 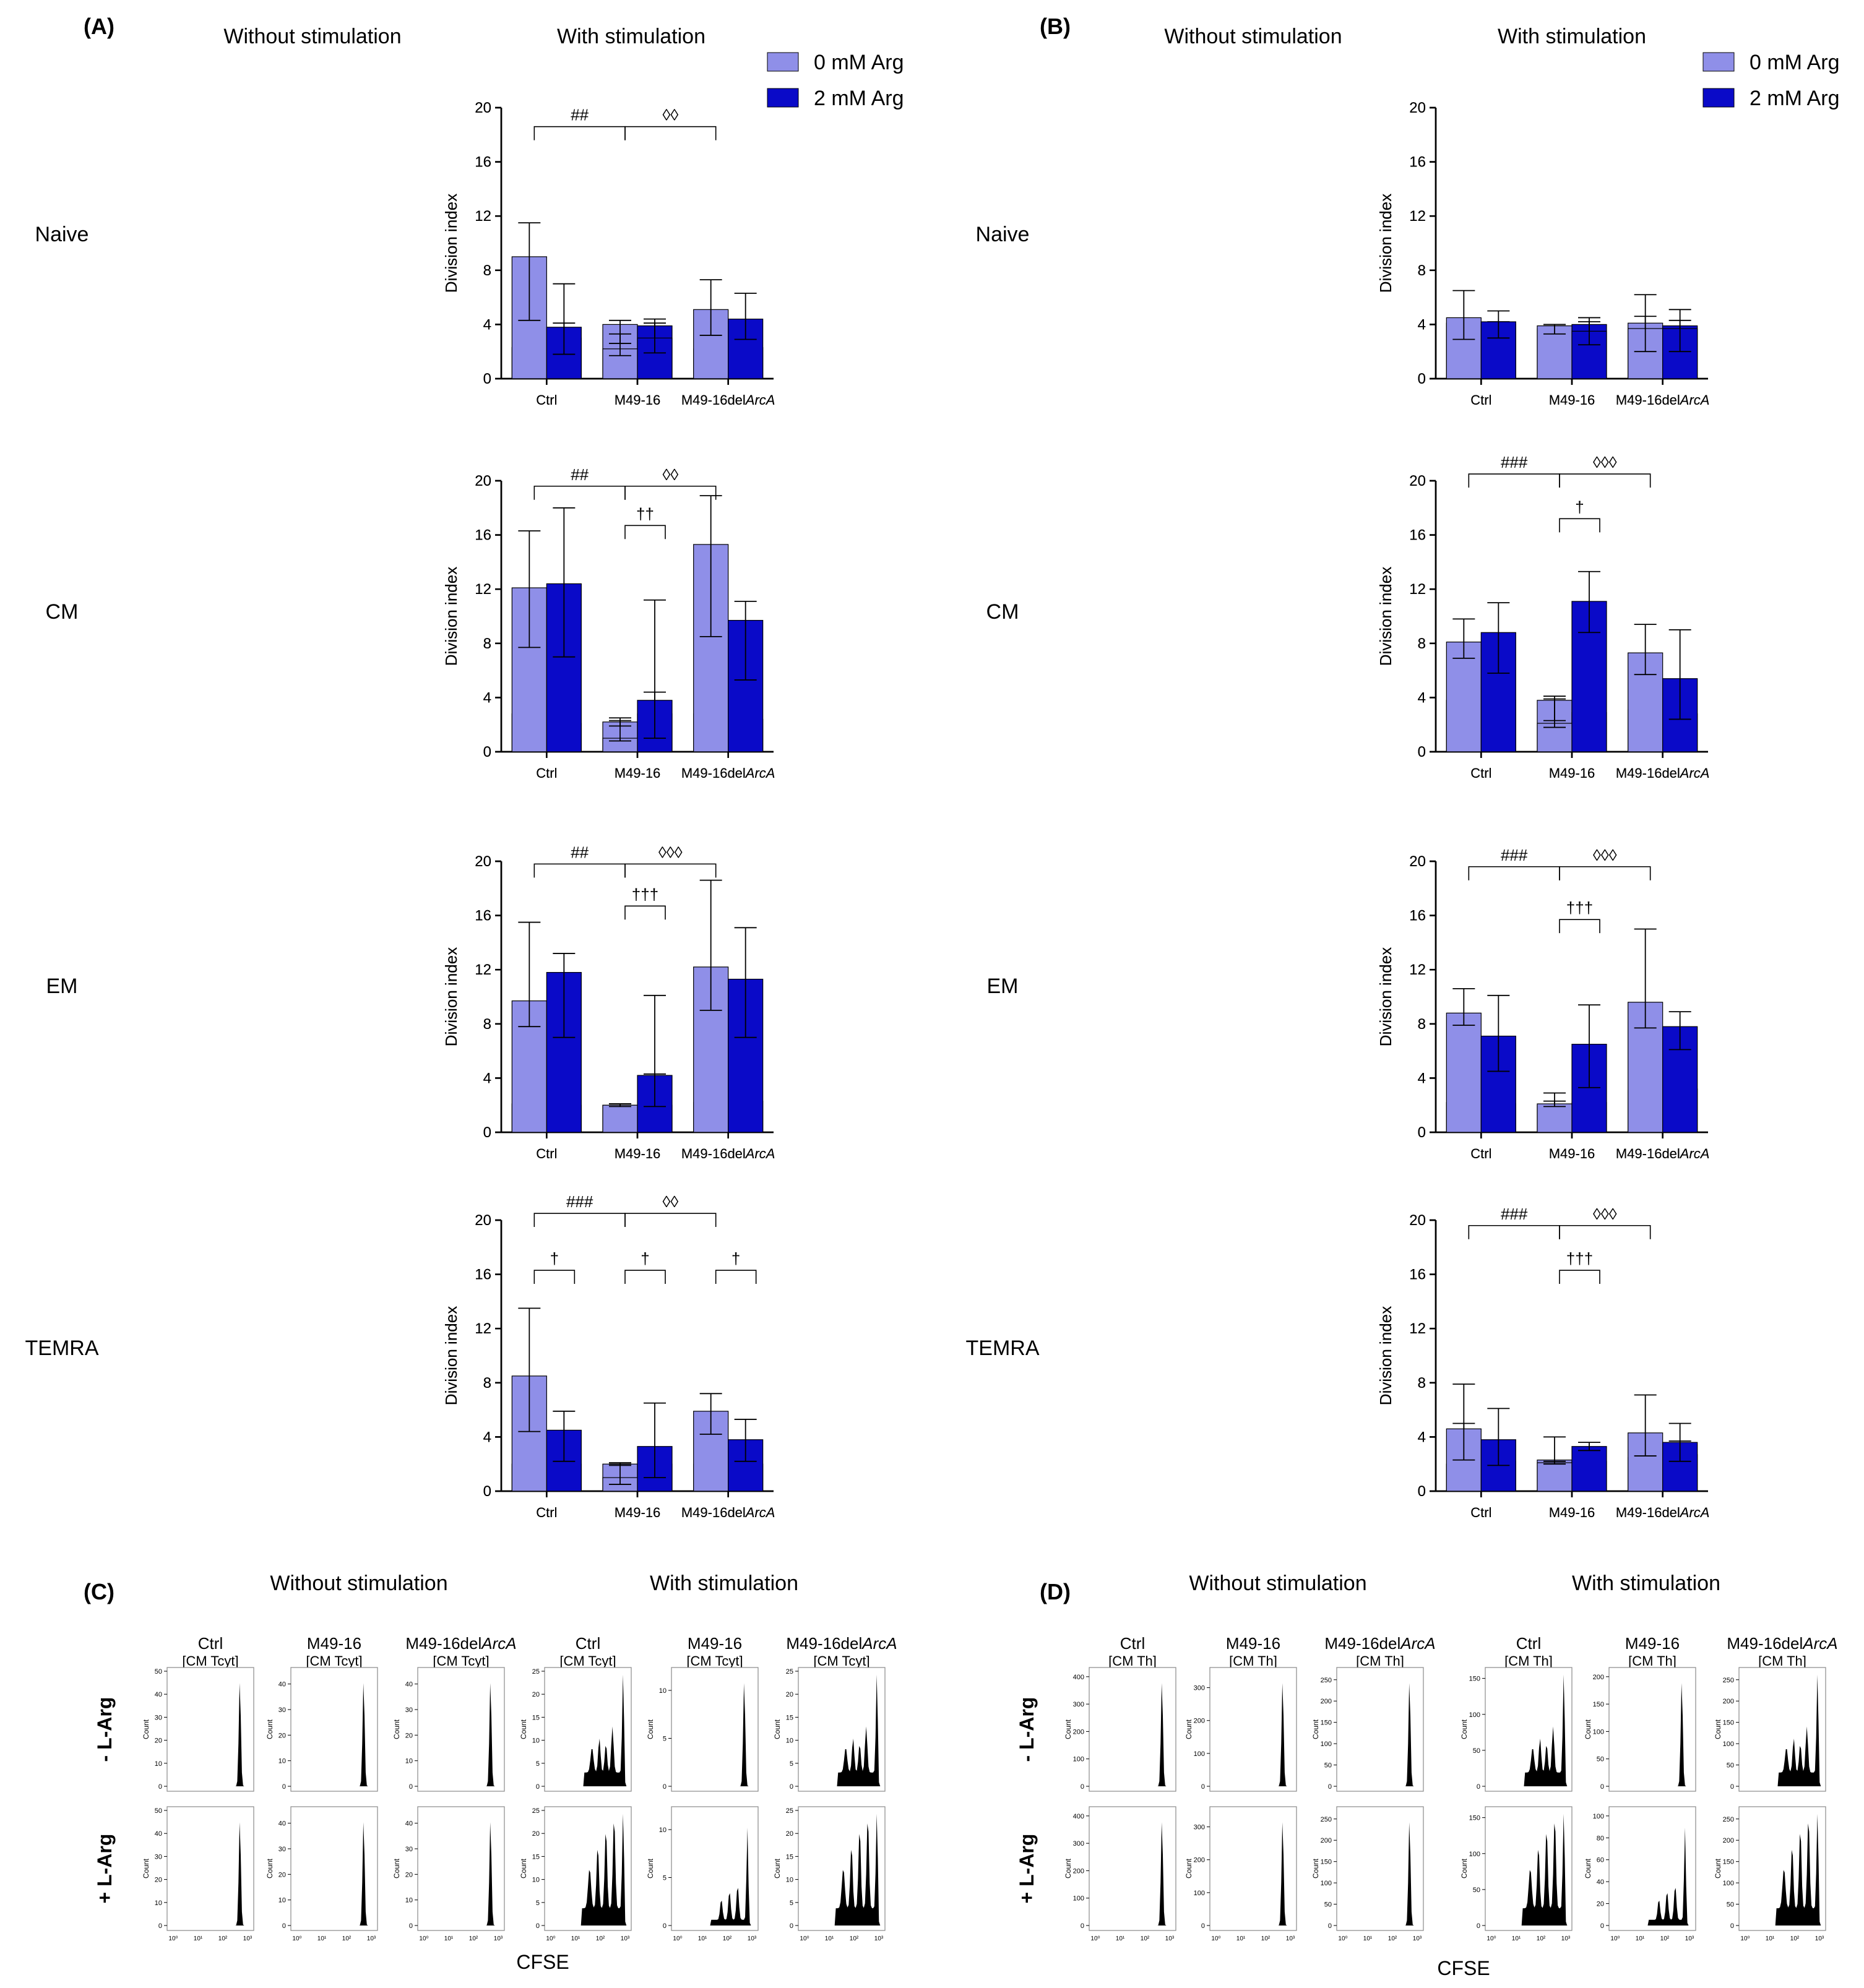 What do you see at coordinates (1463, 1968) in the screenshot?
I see `x-axis-label-cfse: CFSE` at bounding box center [1463, 1968].